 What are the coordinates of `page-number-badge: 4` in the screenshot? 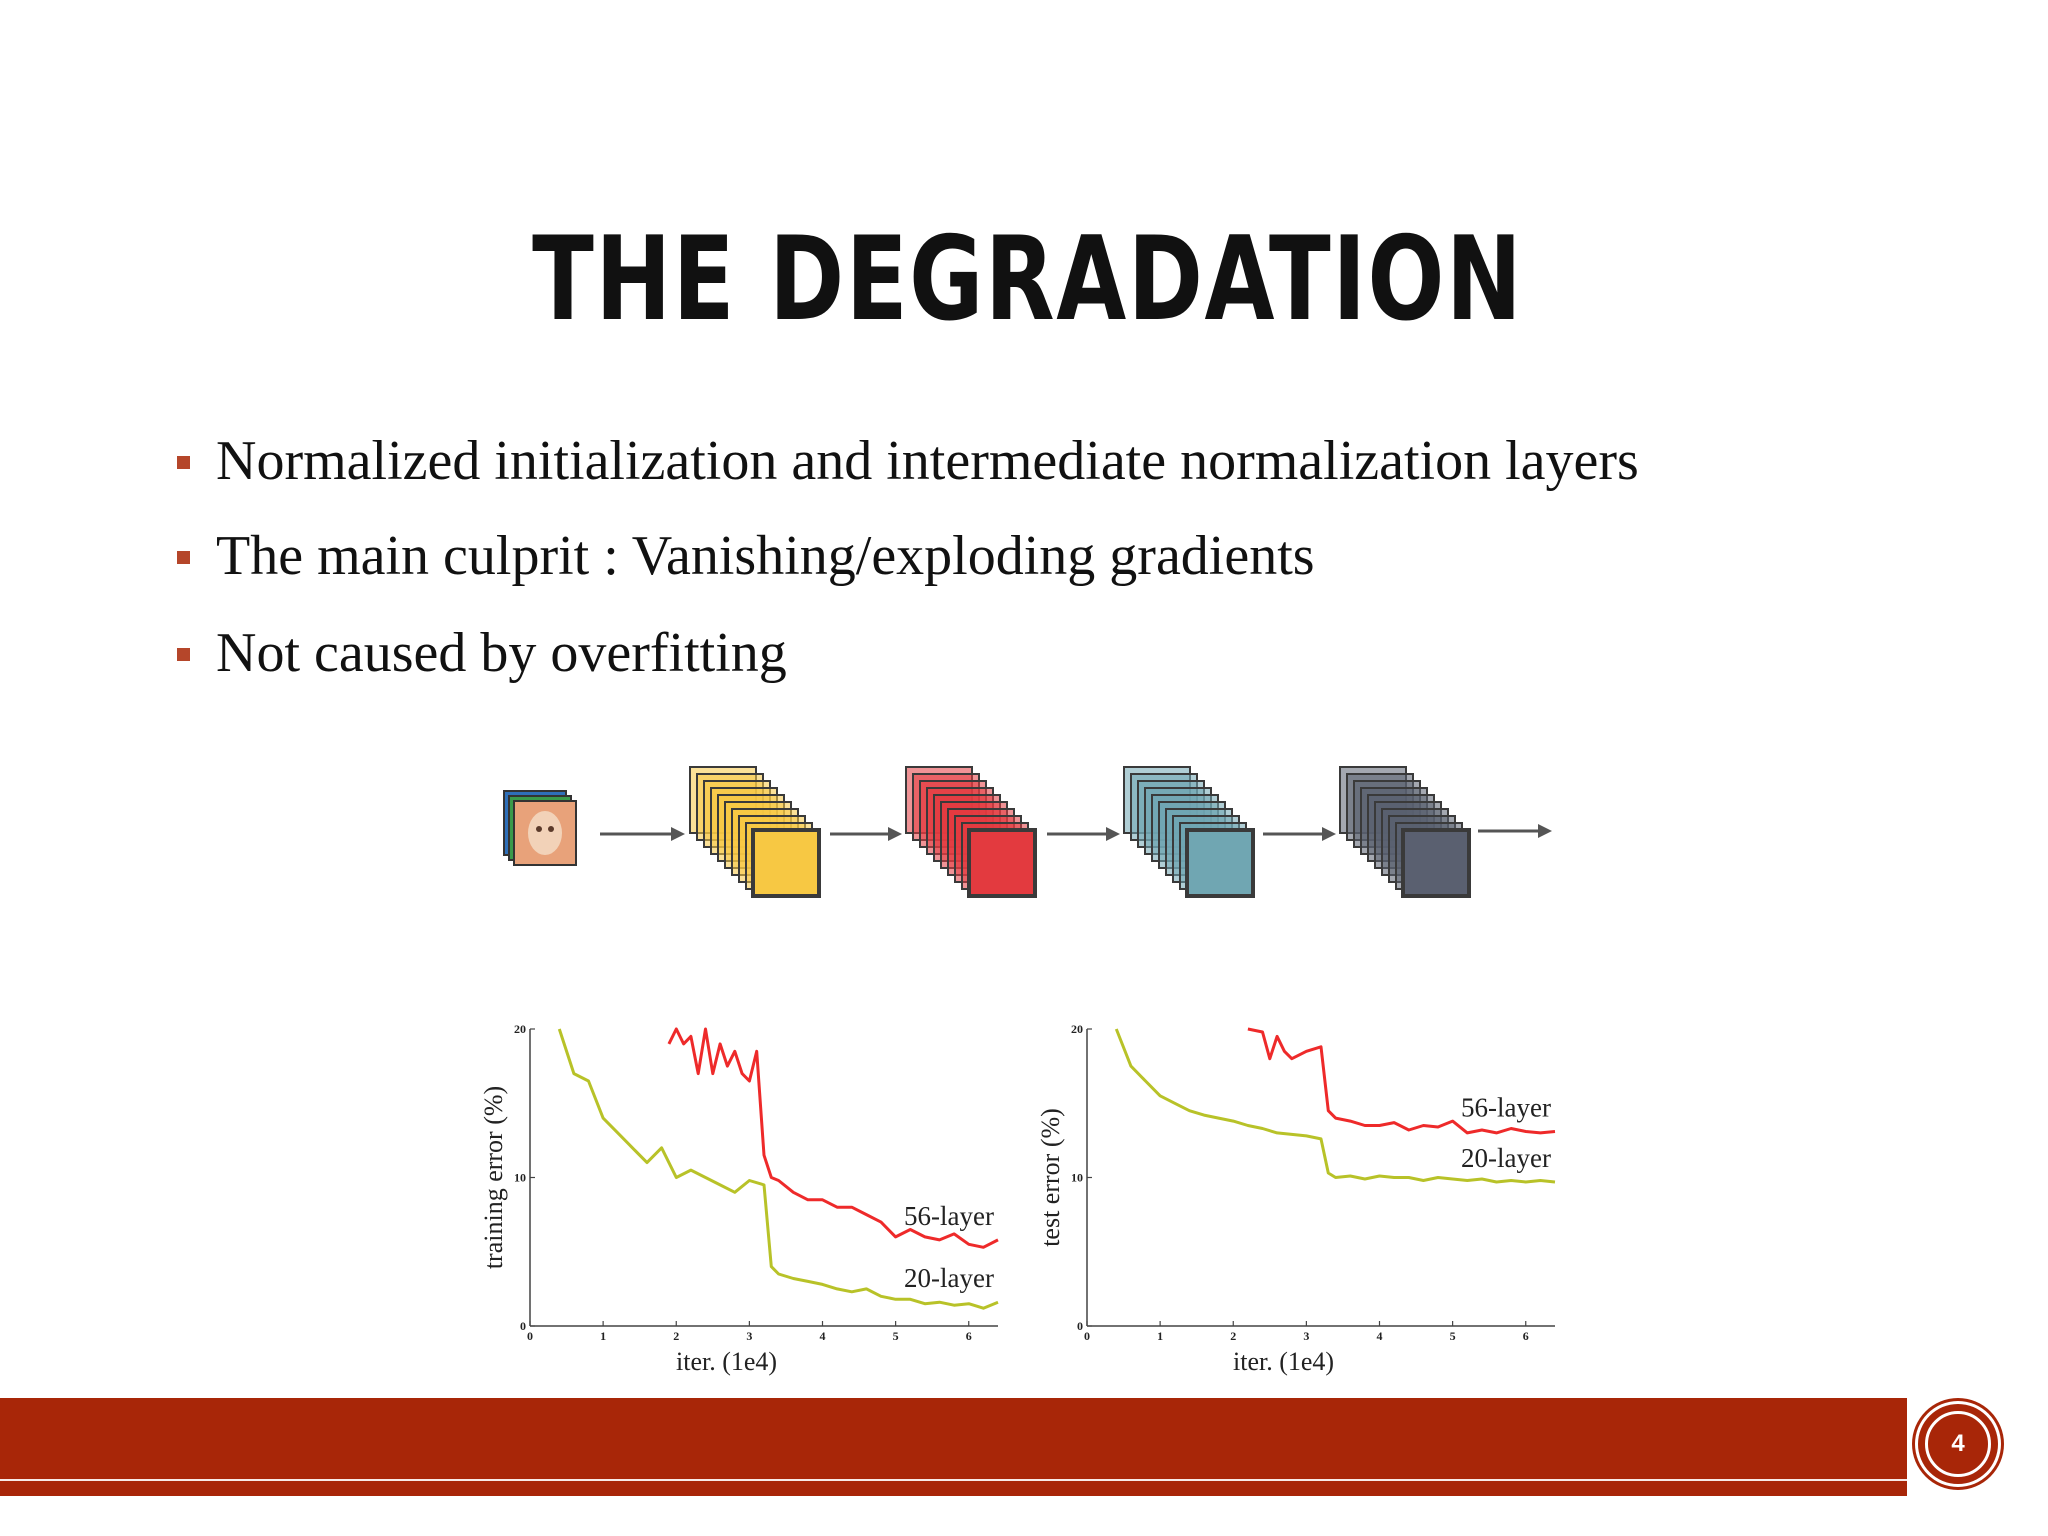 It's located at (1958, 1444).